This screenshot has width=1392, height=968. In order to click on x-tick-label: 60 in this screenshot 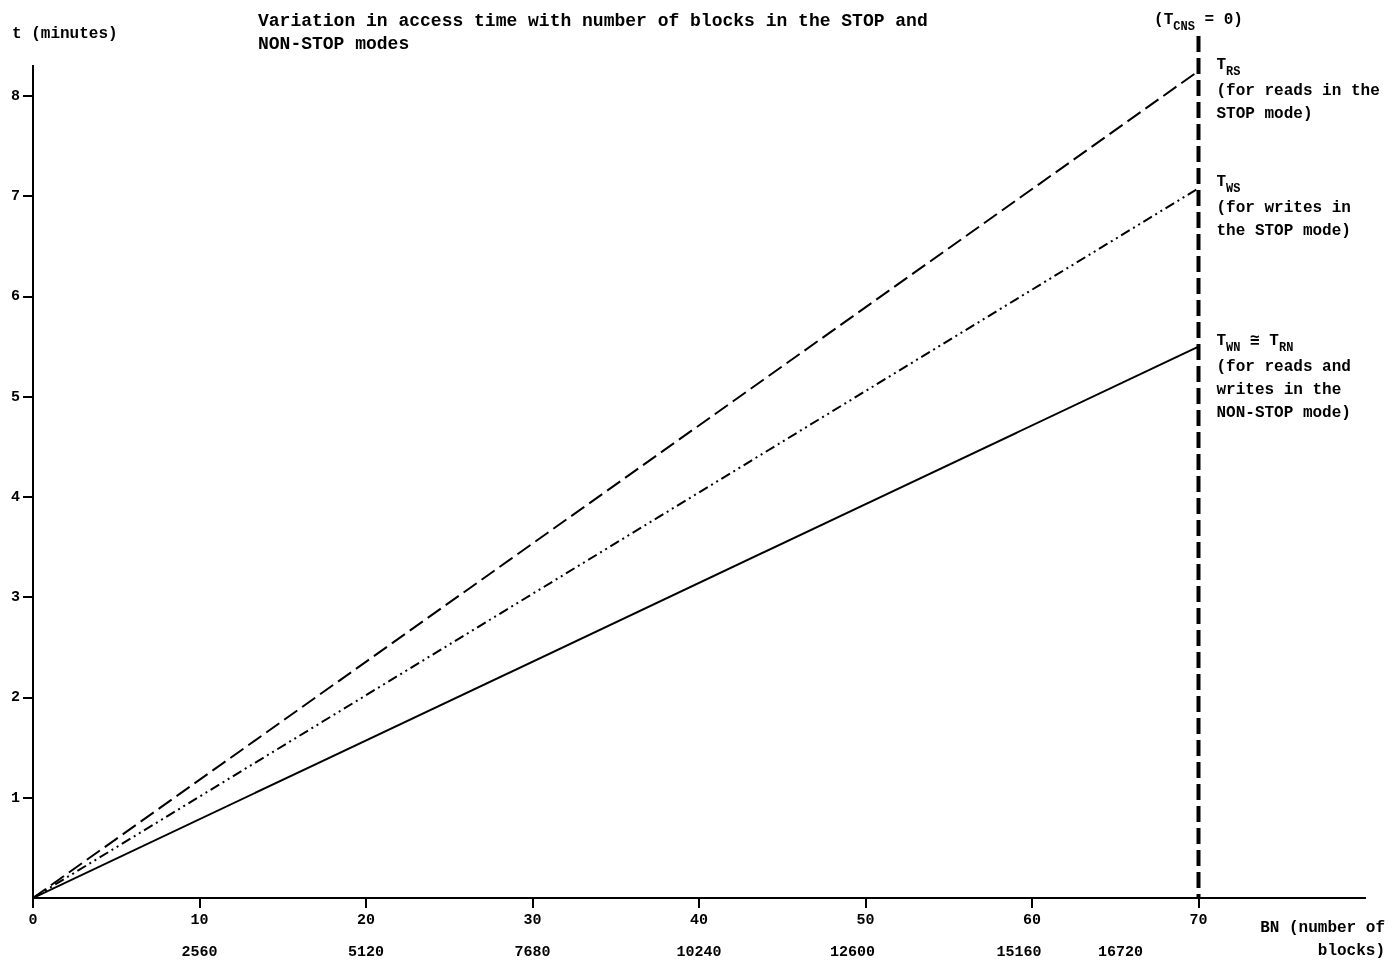, I will do `click(1032, 920)`.